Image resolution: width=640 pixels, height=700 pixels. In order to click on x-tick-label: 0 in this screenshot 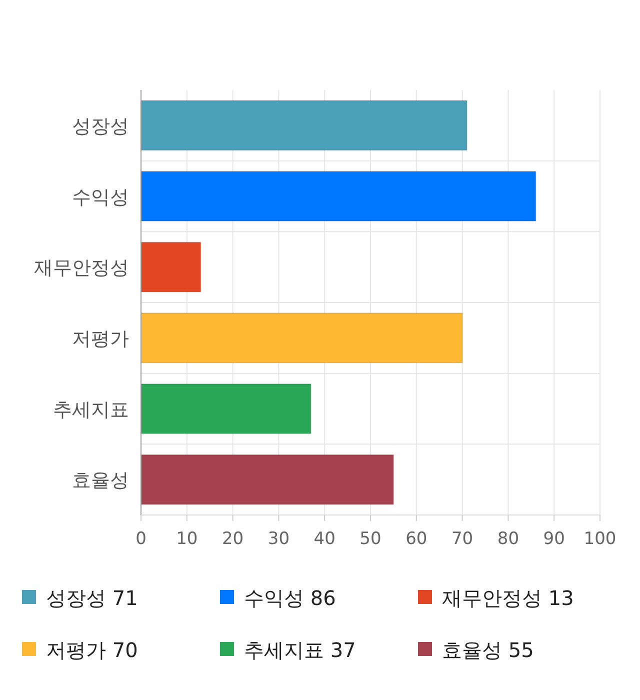, I will do `click(141, 539)`.